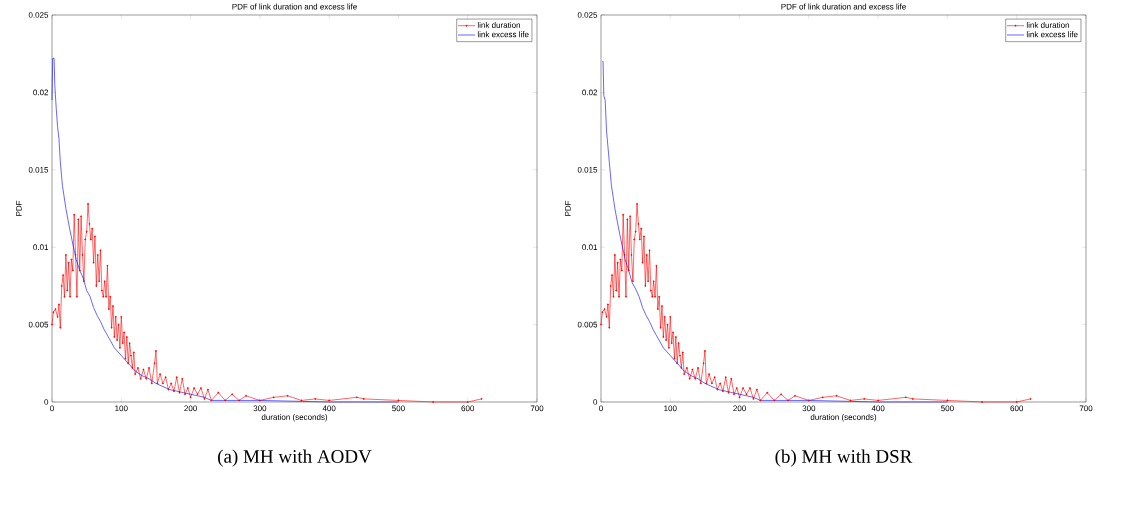 This screenshot has height=518, width=1139. What do you see at coordinates (295, 458) in the screenshot?
I see `text: (a) MH with AODV` at bounding box center [295, 458].